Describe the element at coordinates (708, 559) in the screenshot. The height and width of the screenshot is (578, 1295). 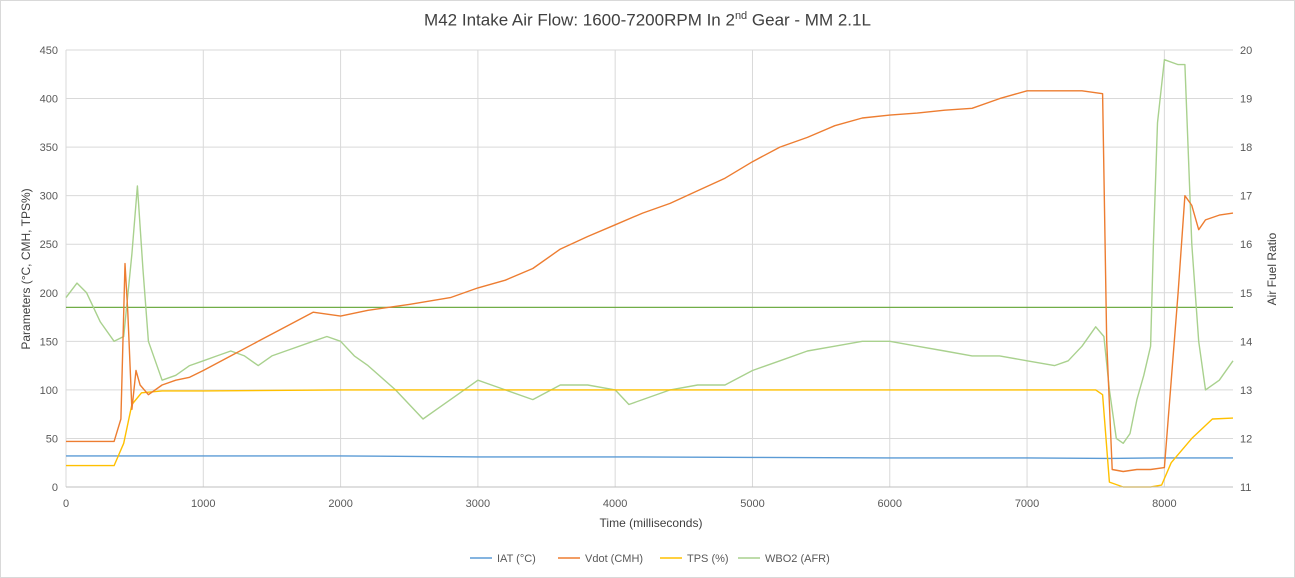
I see `legend-entry: TPS (%)` at that location.